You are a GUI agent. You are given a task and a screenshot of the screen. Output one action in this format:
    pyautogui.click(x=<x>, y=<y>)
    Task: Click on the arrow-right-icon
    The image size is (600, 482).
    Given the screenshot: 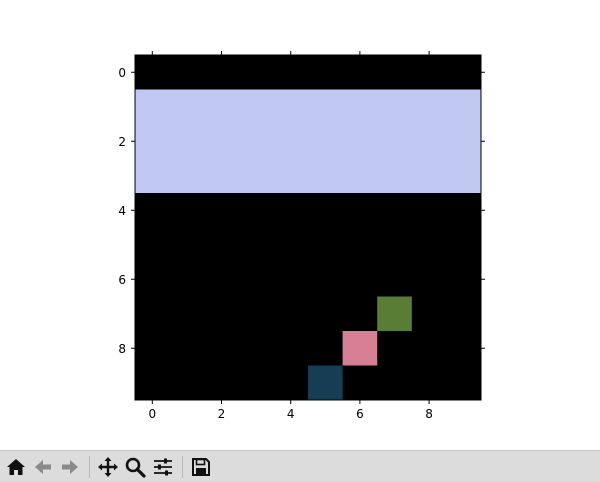 What is the action you would take?
    pyautogui.click(x=70, y=467)
    